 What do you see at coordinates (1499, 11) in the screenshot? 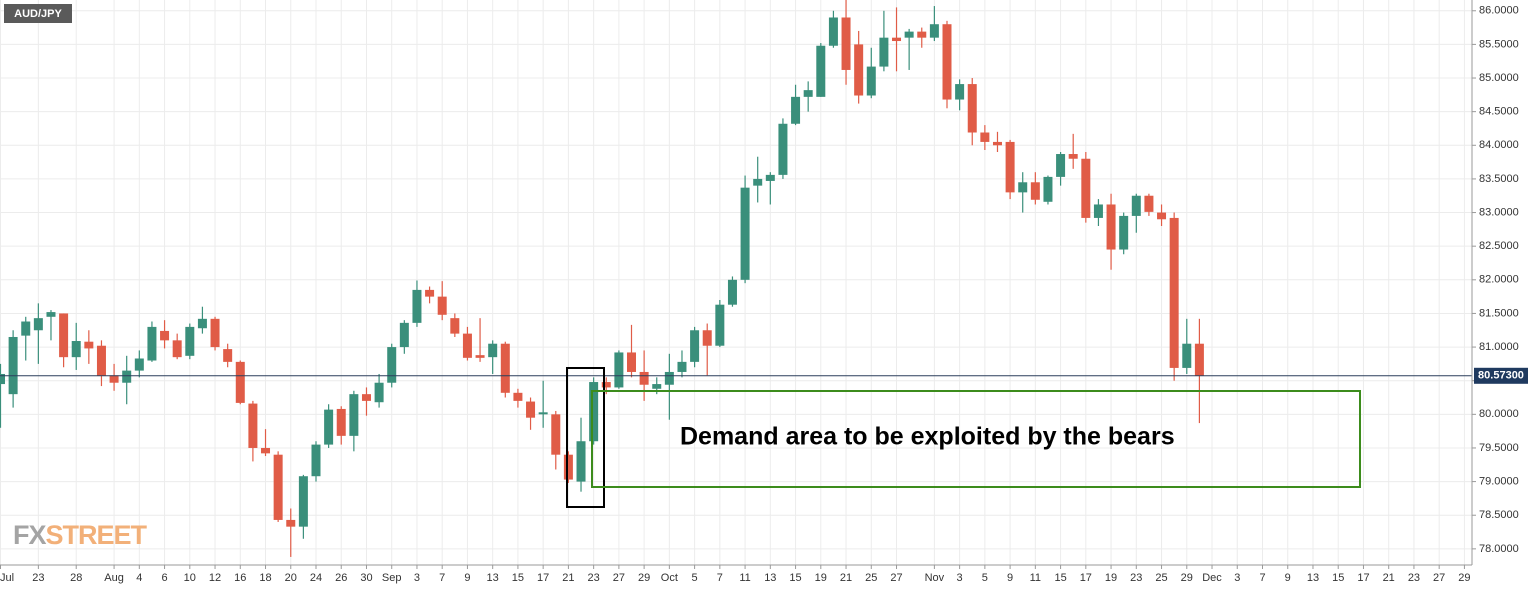
I see `y-tick-label: 86.0000` at bounding box center [1499, 11].